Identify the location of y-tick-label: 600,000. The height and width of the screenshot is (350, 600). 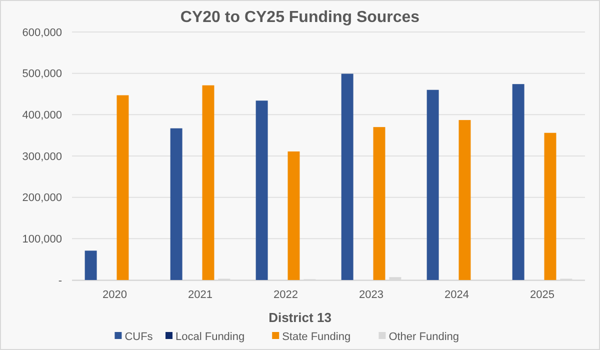
(42, 32).